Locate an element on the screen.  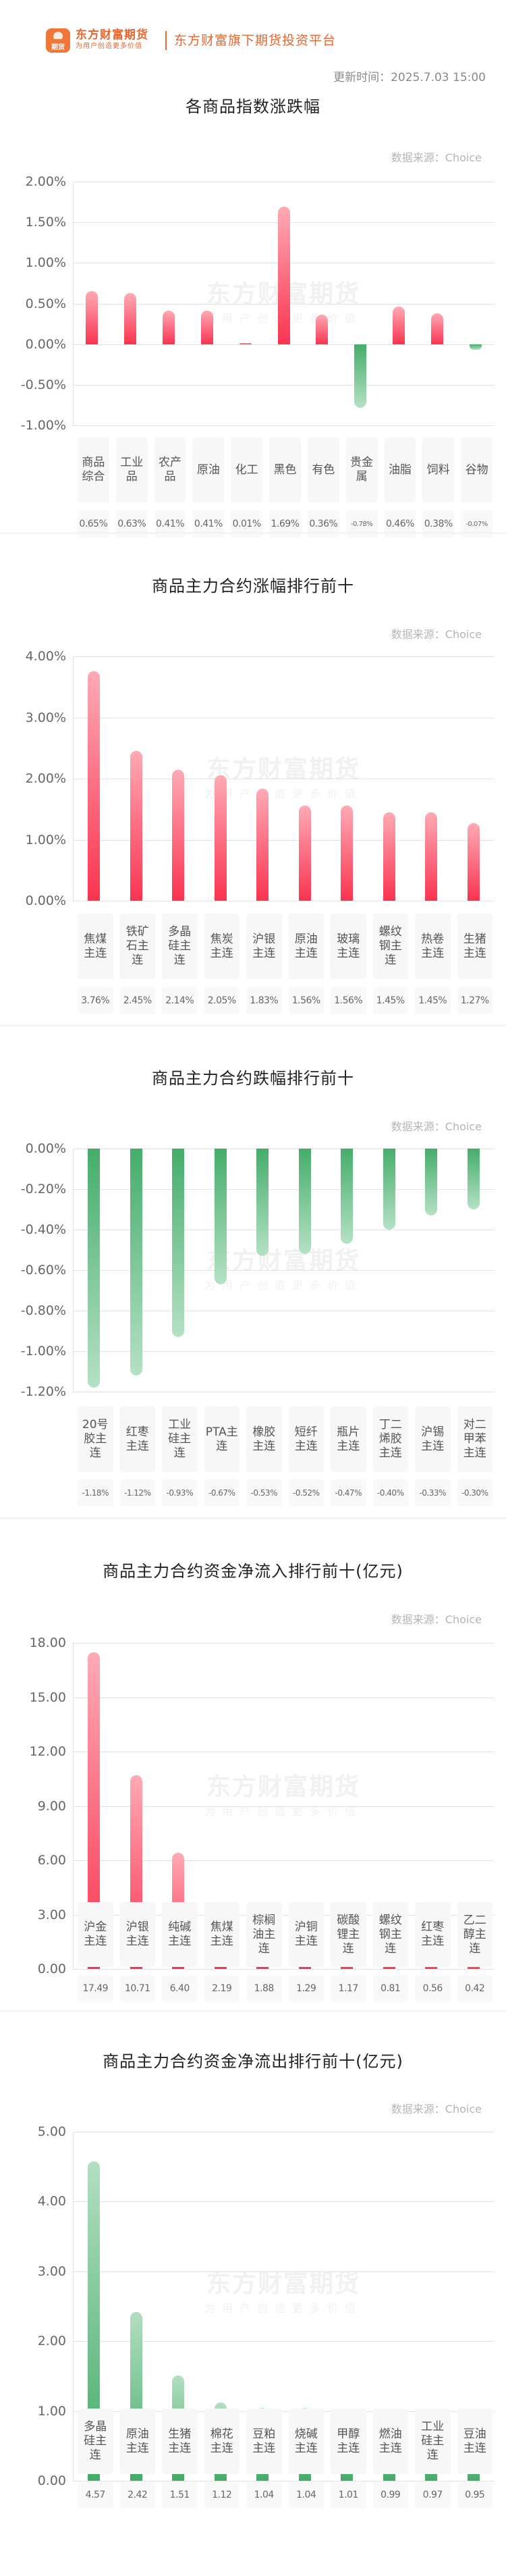
category-label: 丁二烯胶主连 is located at coordinates (390, 1439).